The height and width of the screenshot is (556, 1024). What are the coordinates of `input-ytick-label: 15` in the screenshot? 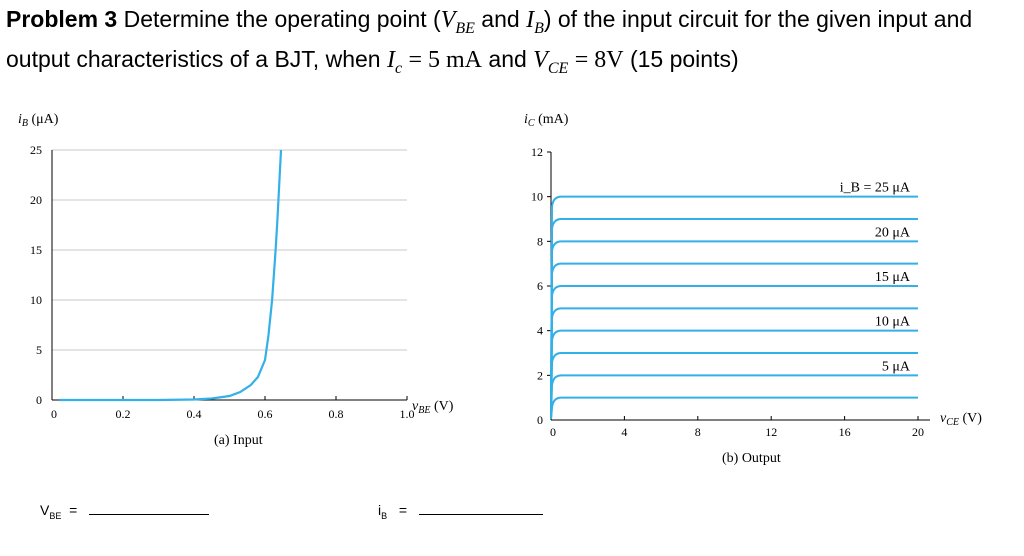 It's located at (36, 250).